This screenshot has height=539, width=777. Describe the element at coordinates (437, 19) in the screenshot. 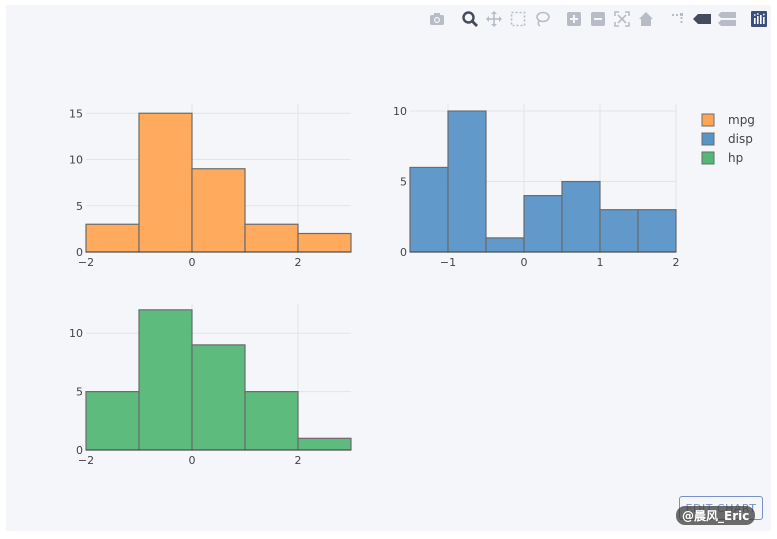

I see `camera-icon` at that location.